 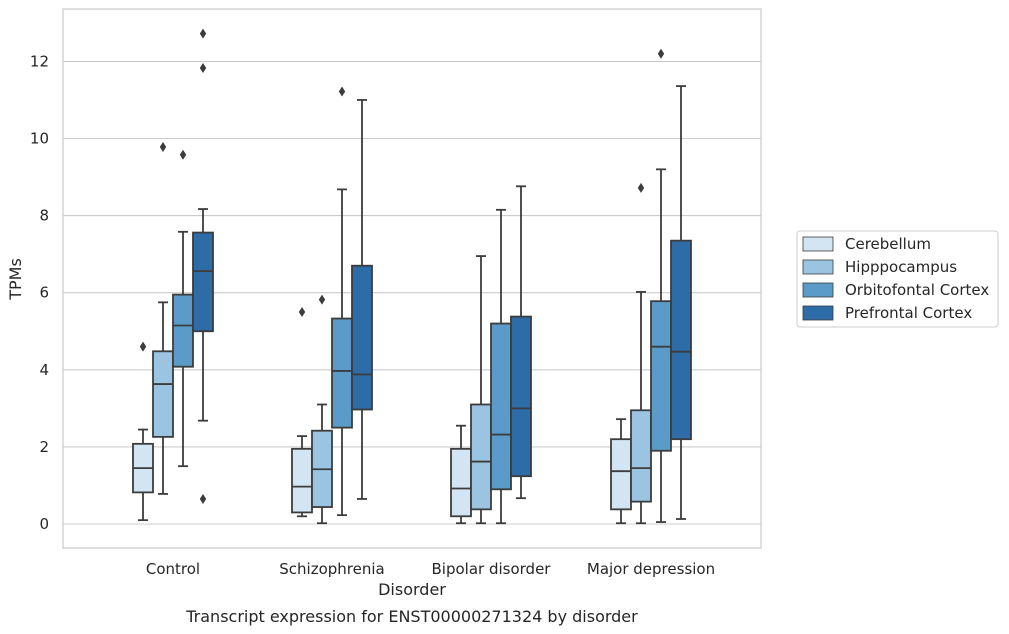 I want to click on legend-label-2: Hipppocampus, so click(x=901, y=267).